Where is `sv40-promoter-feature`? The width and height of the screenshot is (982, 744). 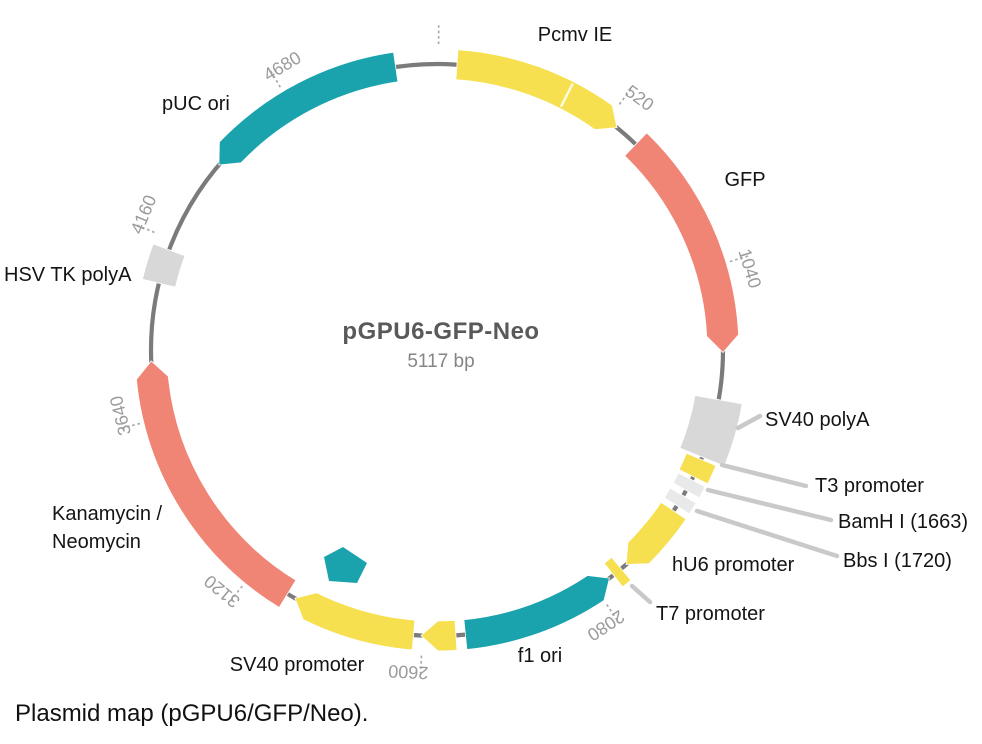 sv40-promoter-feature is located at coordinates (355, 621).